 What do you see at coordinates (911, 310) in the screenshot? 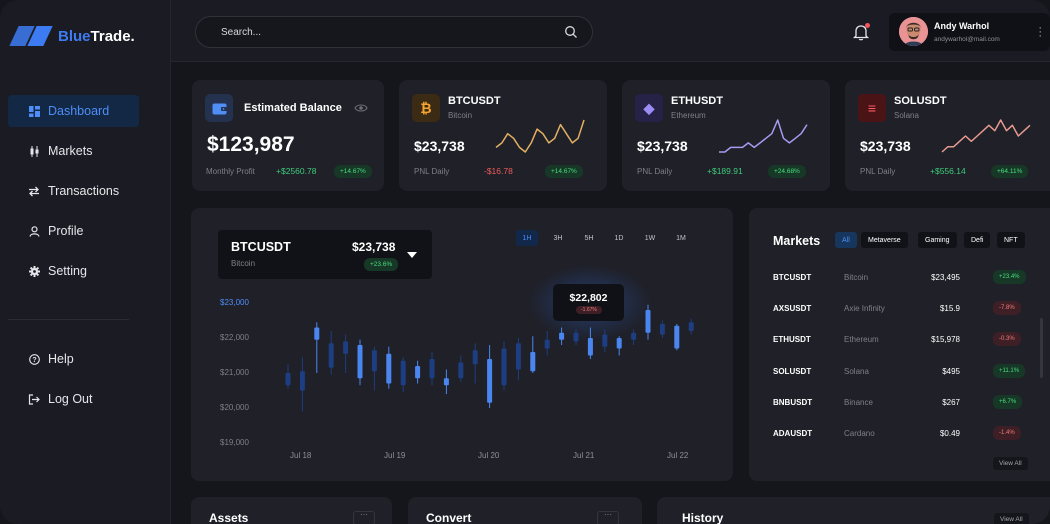
I see `table-row: AXSUSDT Axie Infinity $15.9 -7.8%` at bounding box center [911, 310].